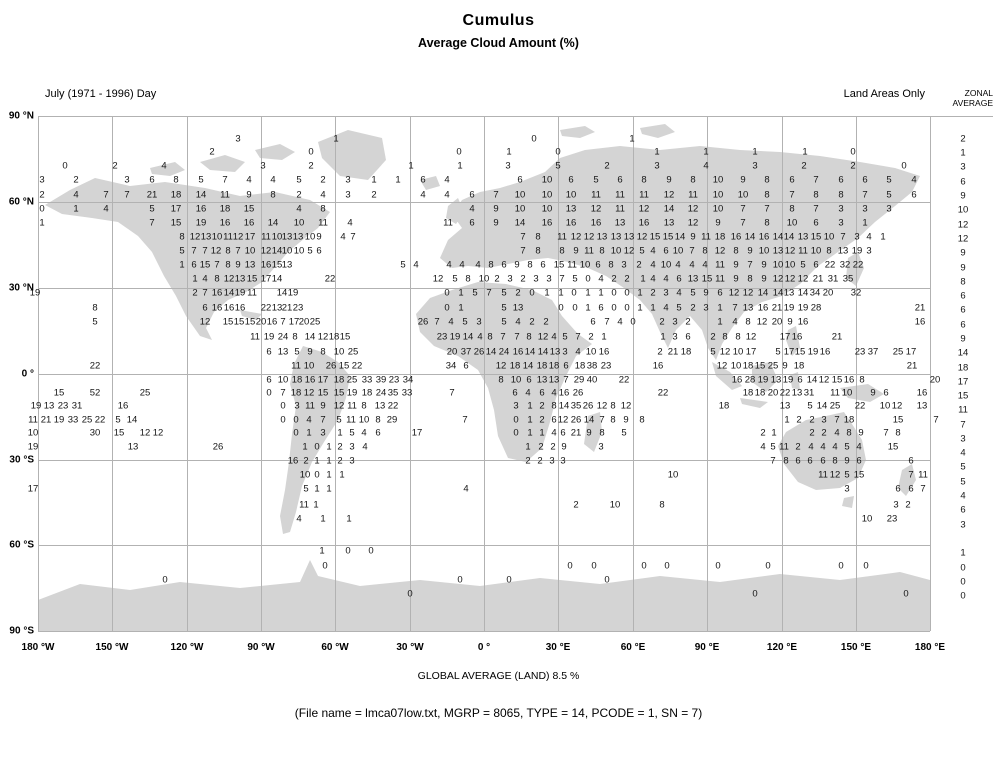 The height and width of the screenshot is (760, 997). I want to click on grid-value: 35, so click(393, 393).